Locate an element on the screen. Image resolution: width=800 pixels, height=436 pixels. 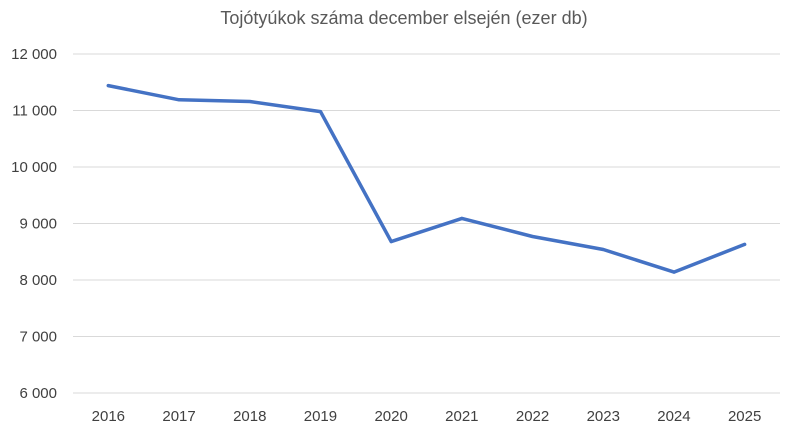
x-tick-label: 2019 is located at coordinates (320, 416).